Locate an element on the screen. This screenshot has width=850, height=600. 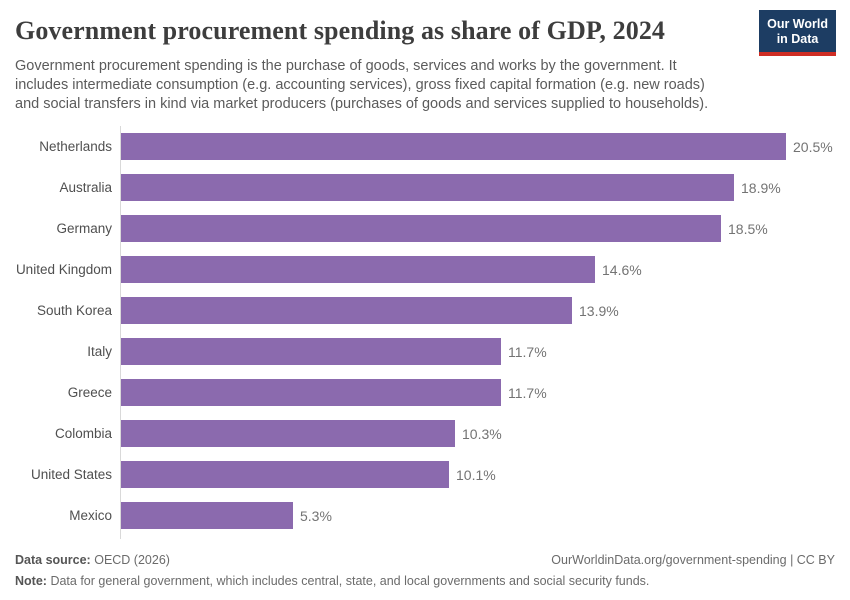
bar-track: 18.5% is located at coordinates (473, 228).